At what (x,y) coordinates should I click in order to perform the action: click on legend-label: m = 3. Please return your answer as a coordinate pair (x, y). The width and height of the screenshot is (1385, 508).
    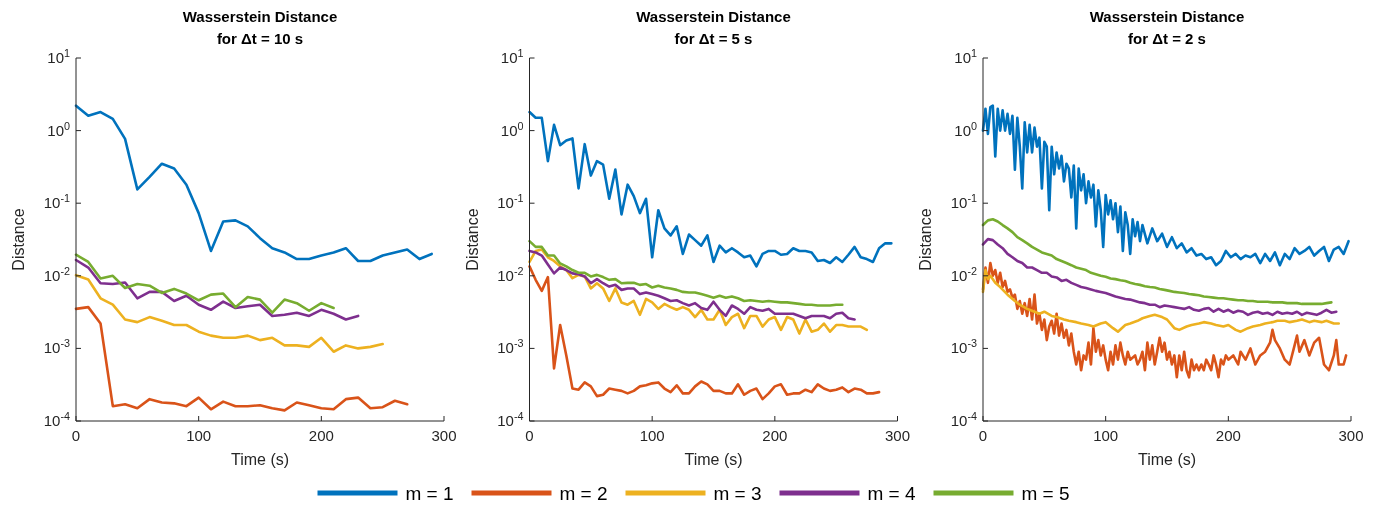
    Looking at the image, I should click on (737, 493).